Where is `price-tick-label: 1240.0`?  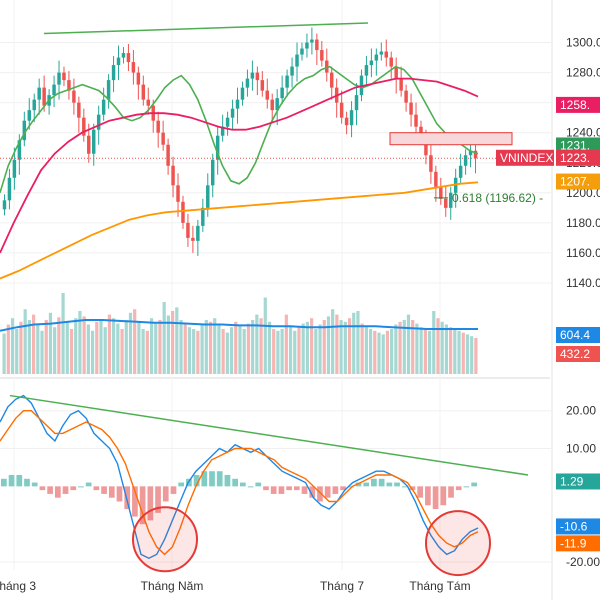
price-tick-label: 1240.0 is located at coordinates (583, 133).